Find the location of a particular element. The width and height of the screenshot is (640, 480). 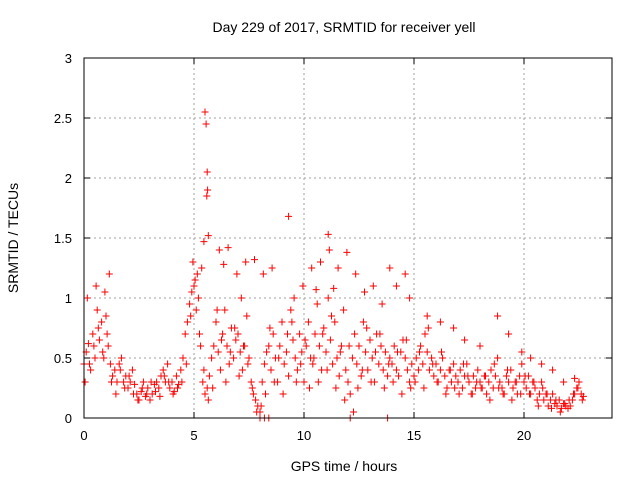

x-tick-label: 10 is located at coordinates (304, 435).